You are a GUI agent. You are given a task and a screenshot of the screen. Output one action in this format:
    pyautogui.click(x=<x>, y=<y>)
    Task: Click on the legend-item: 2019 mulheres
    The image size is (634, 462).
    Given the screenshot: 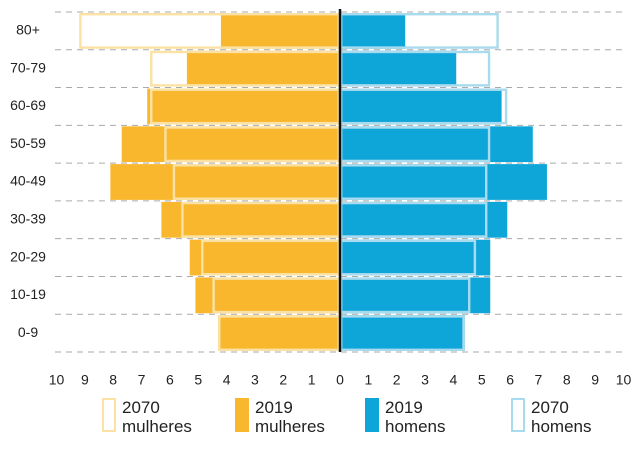 What is the action you would take?
    pyautogui.click(x=290, y=417)
    